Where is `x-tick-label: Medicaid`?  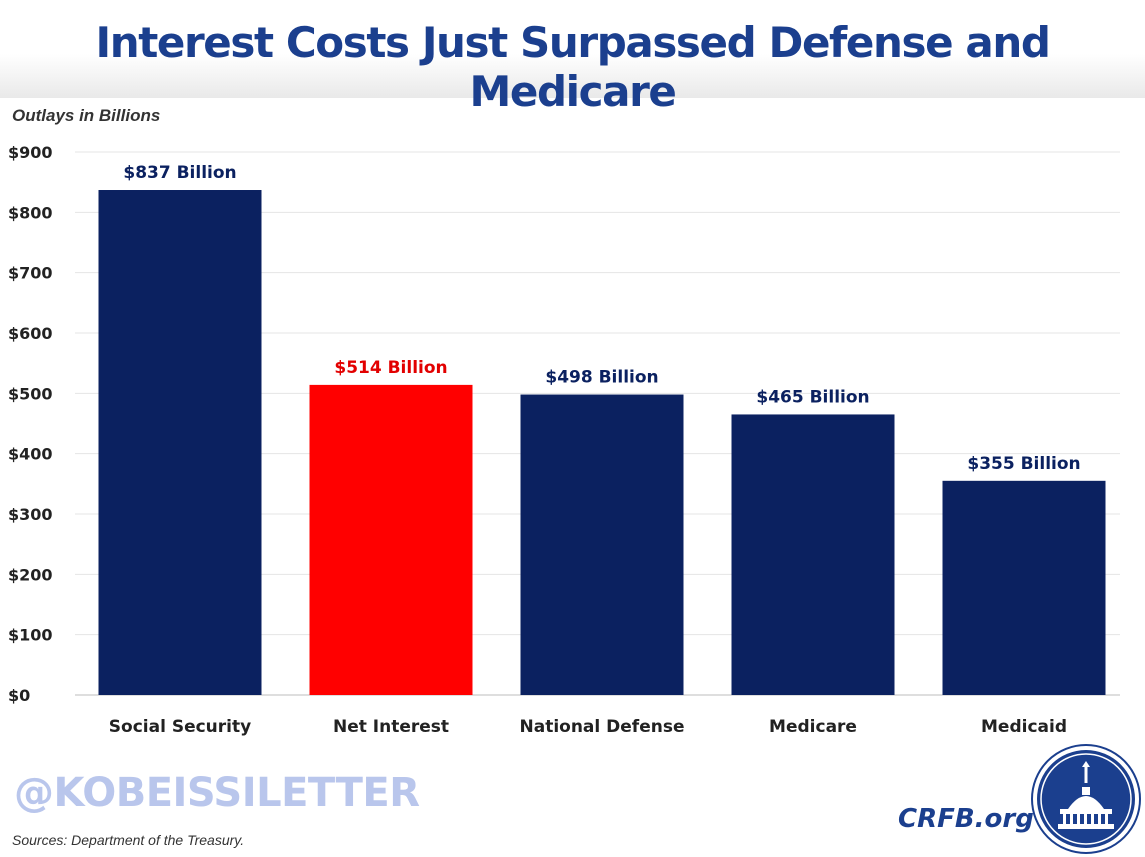
x-tick-label: Medicaid is located at coordinates (1024, 727).